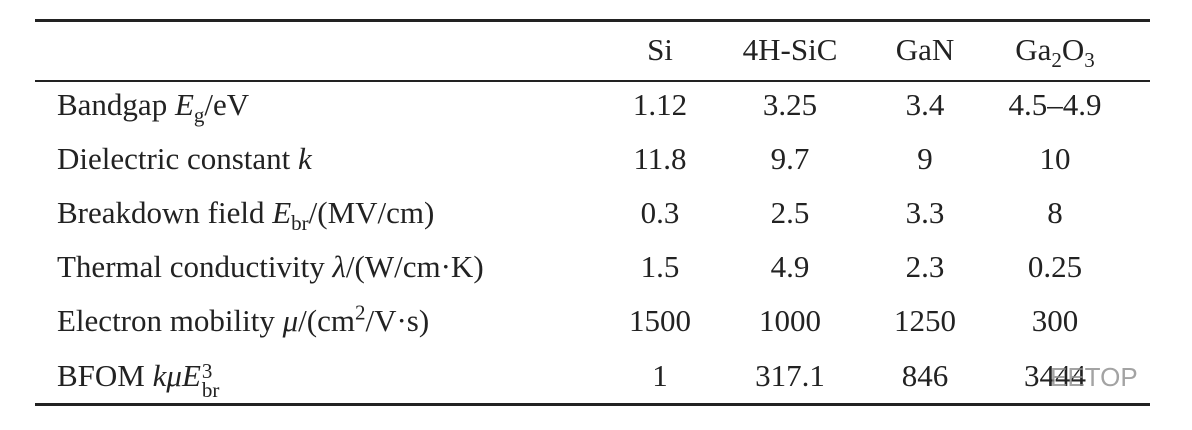 The image size is (1192, 430). I want to click on table-cell: 300, so click(1055, 320).